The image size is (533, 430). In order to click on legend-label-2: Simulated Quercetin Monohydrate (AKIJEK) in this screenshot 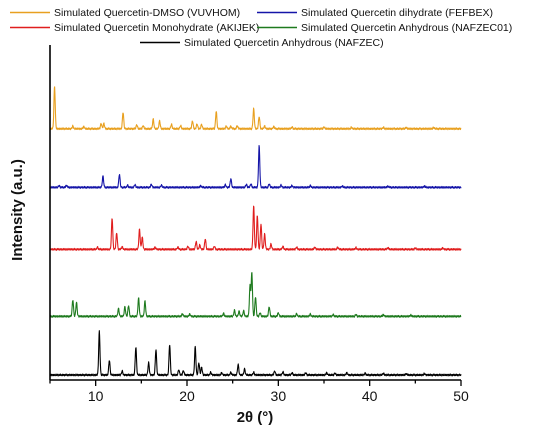, I will do `click(156, 28)`.